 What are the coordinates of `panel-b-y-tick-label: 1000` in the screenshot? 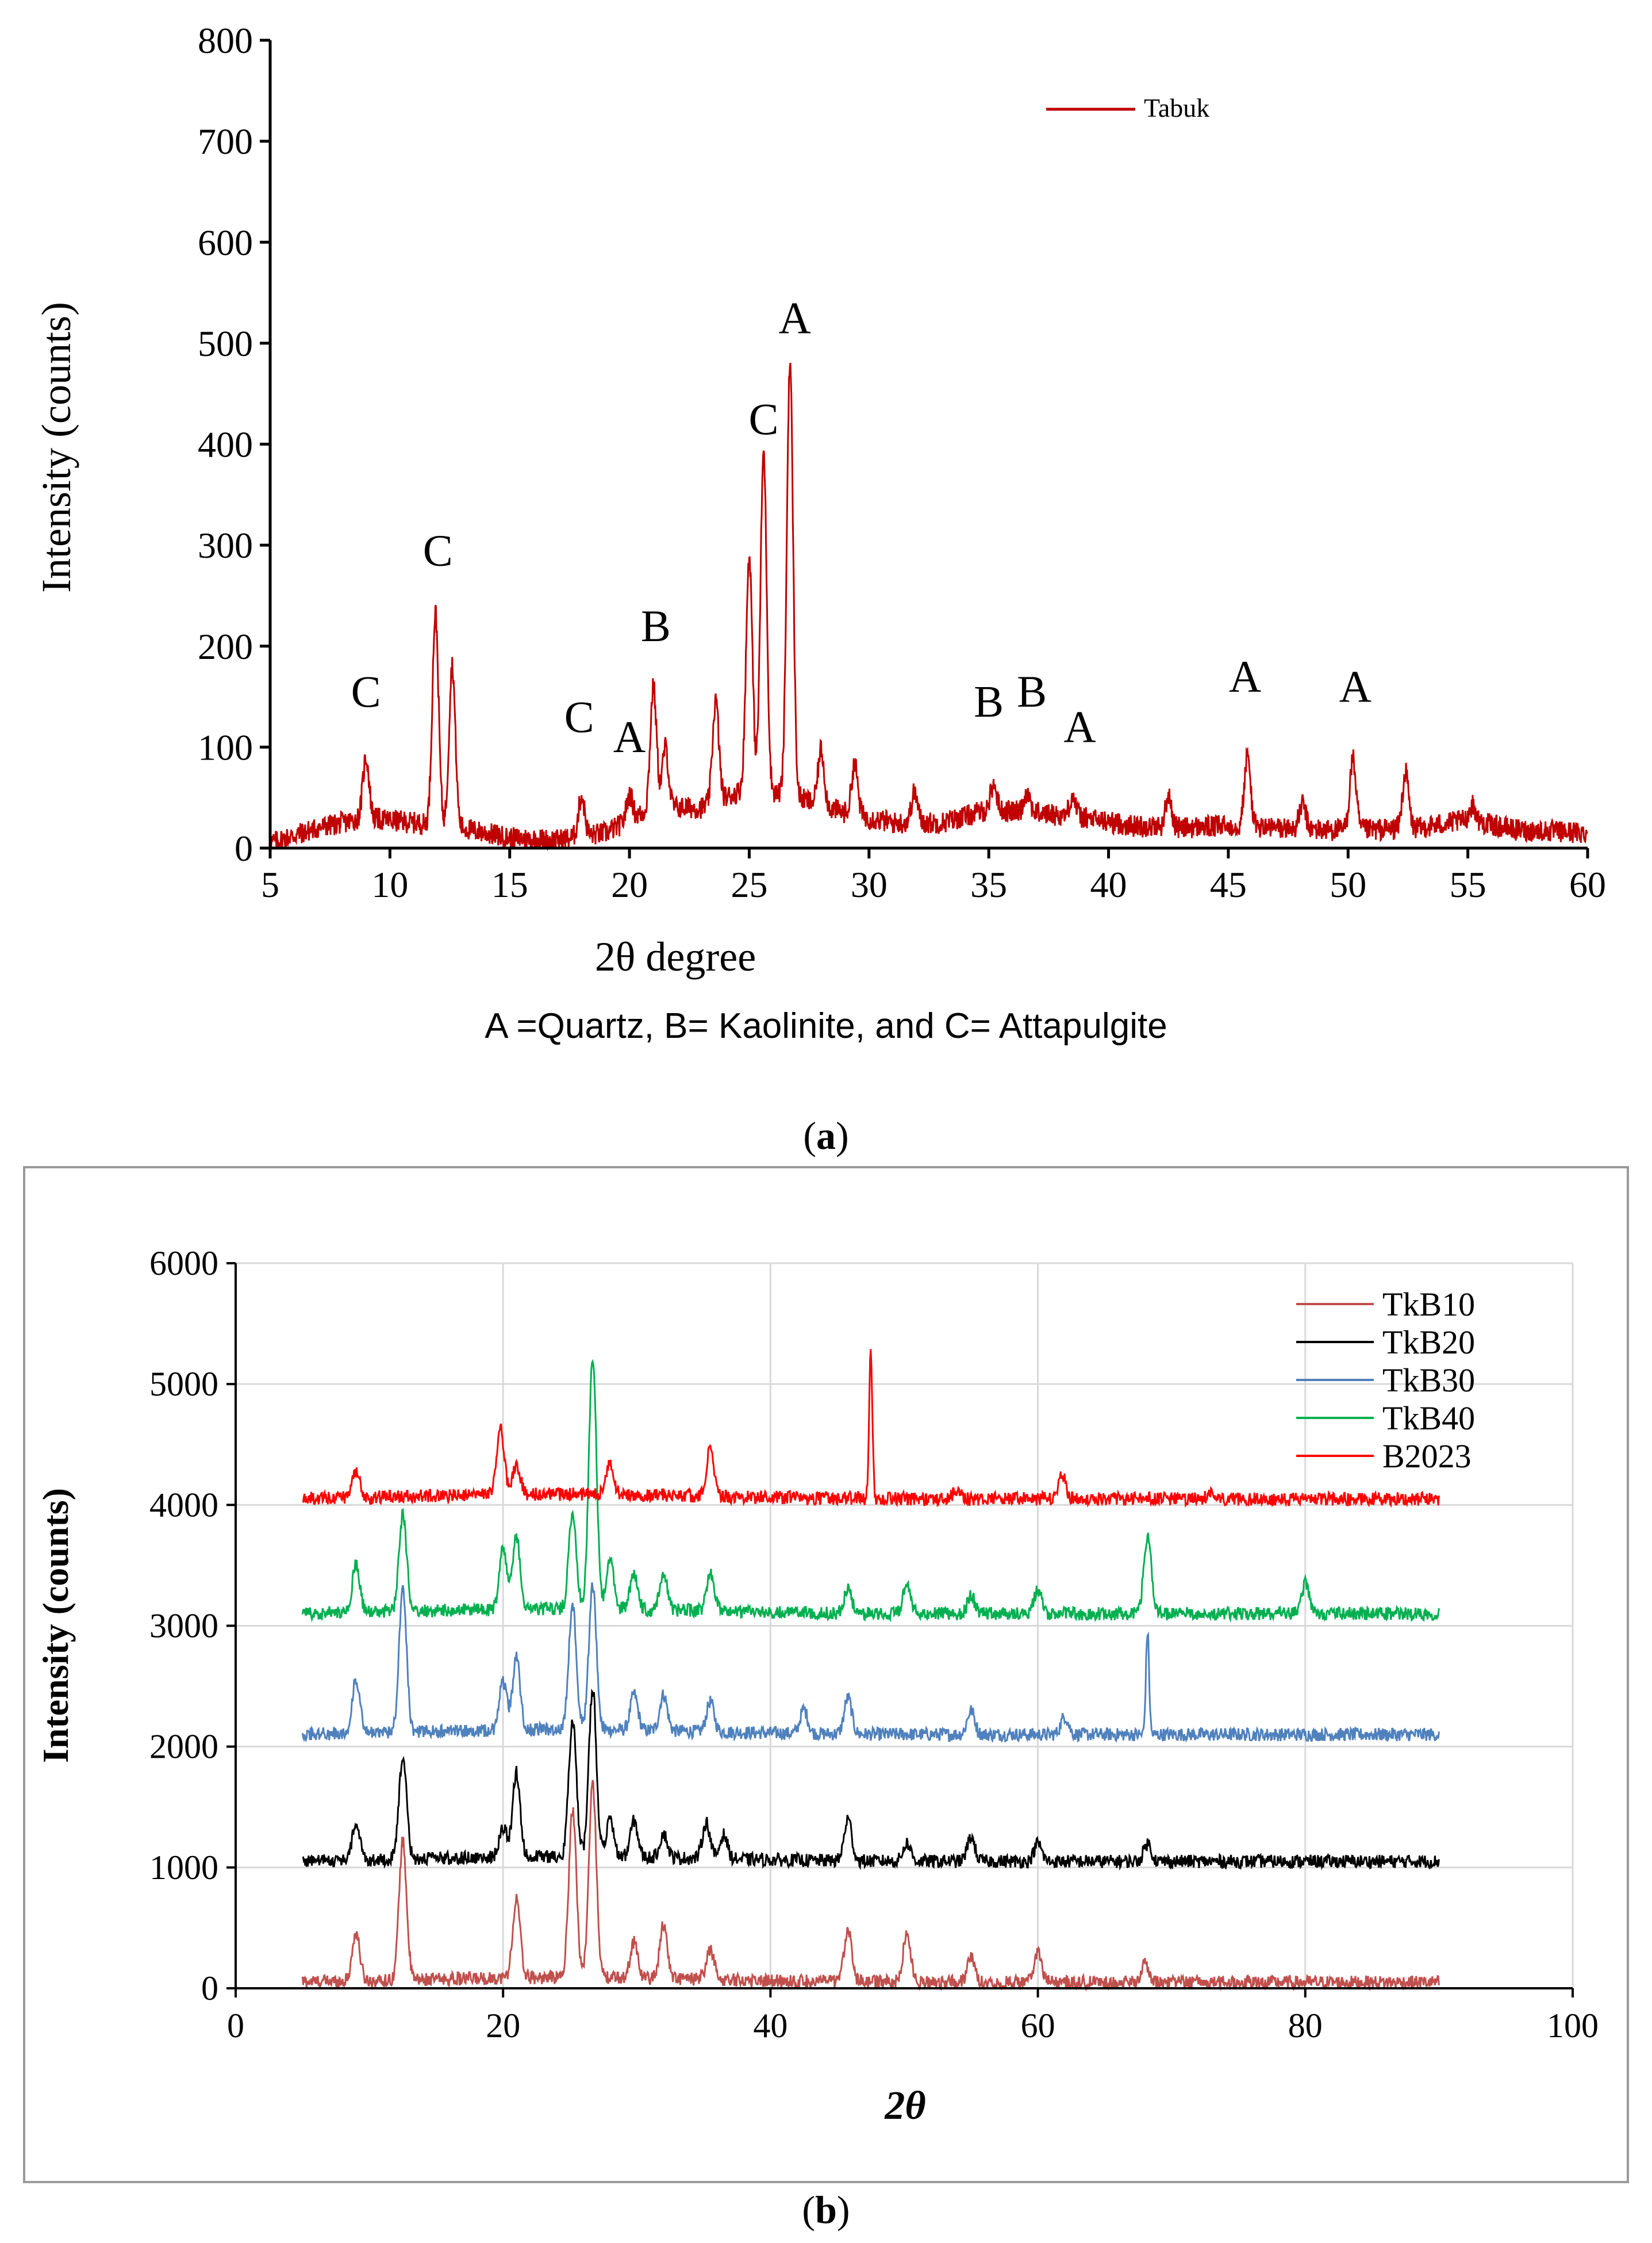 It's located at (183, 1868).